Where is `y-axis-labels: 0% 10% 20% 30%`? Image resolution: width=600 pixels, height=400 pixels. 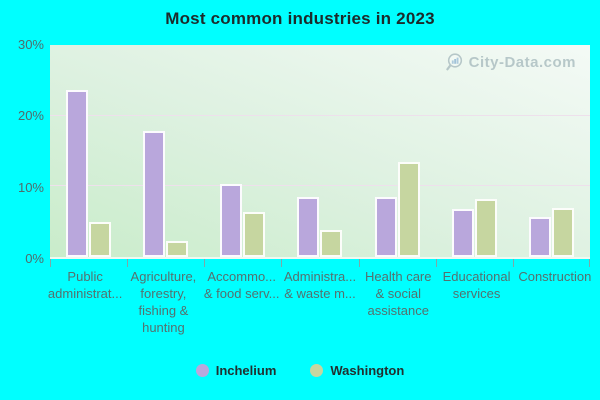 y-axis-labels: 0% 10% 20% 30% is located at coordinates (22, 151).